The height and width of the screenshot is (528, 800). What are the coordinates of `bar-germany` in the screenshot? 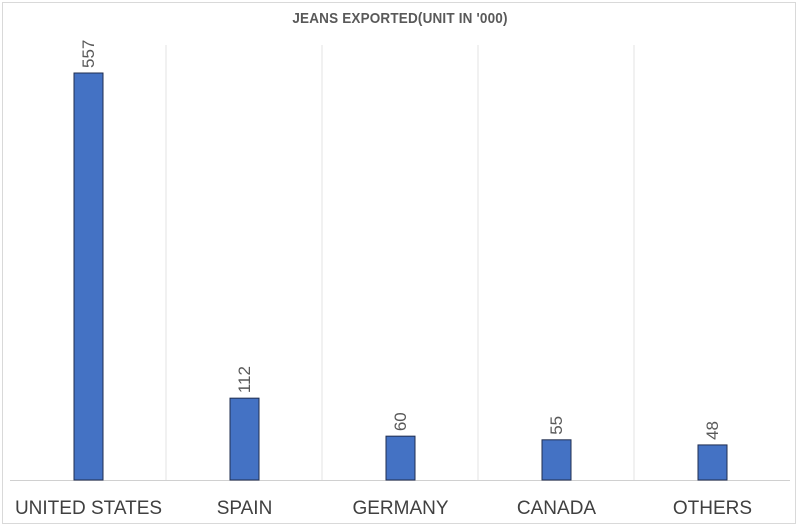 It's located at (400, 458).